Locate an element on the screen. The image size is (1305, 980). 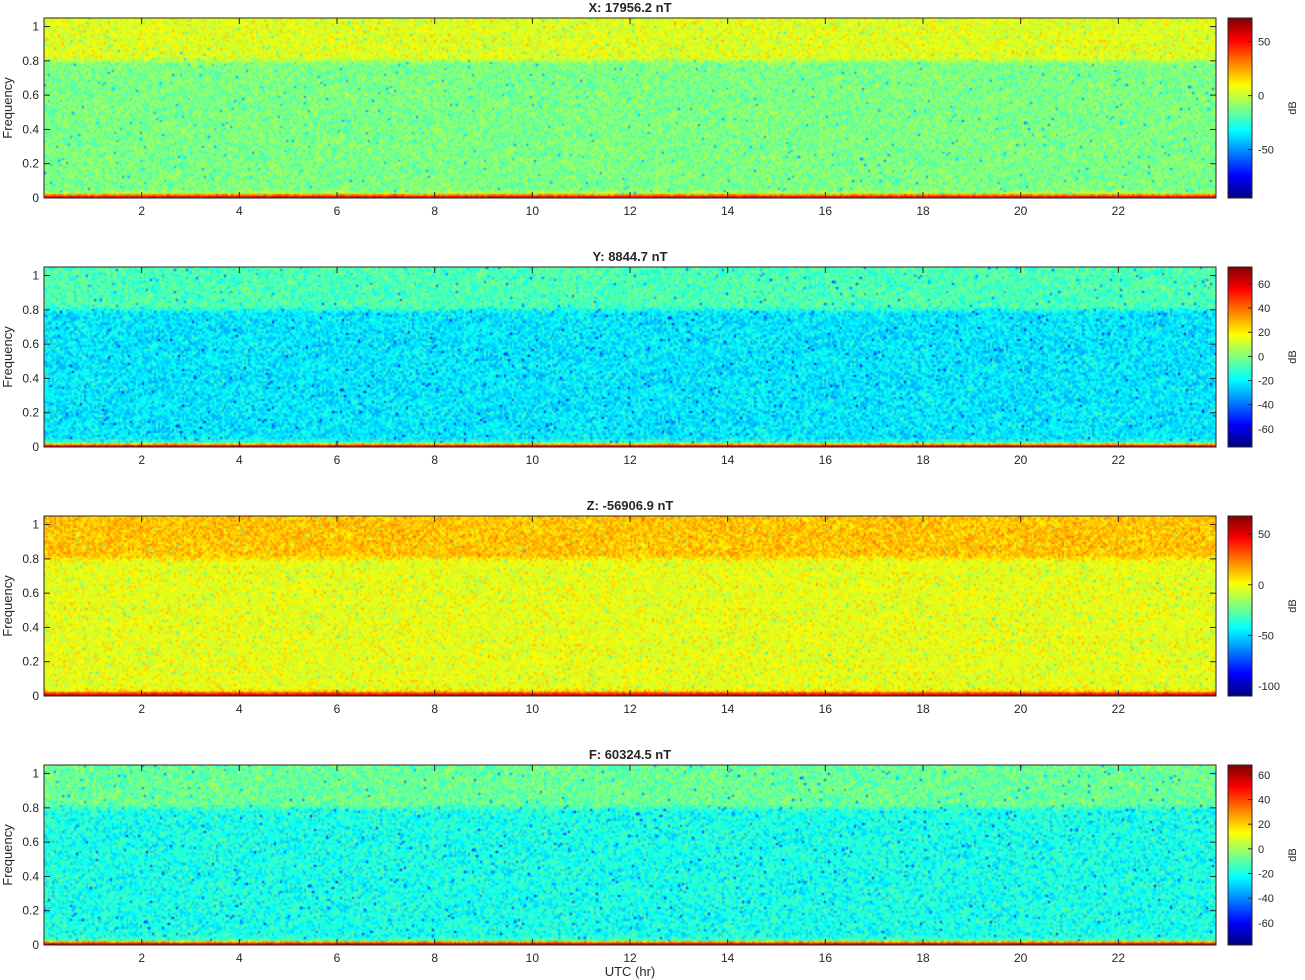
chart-title: F: 60324.5 nT is located at coordinates (630, 754).